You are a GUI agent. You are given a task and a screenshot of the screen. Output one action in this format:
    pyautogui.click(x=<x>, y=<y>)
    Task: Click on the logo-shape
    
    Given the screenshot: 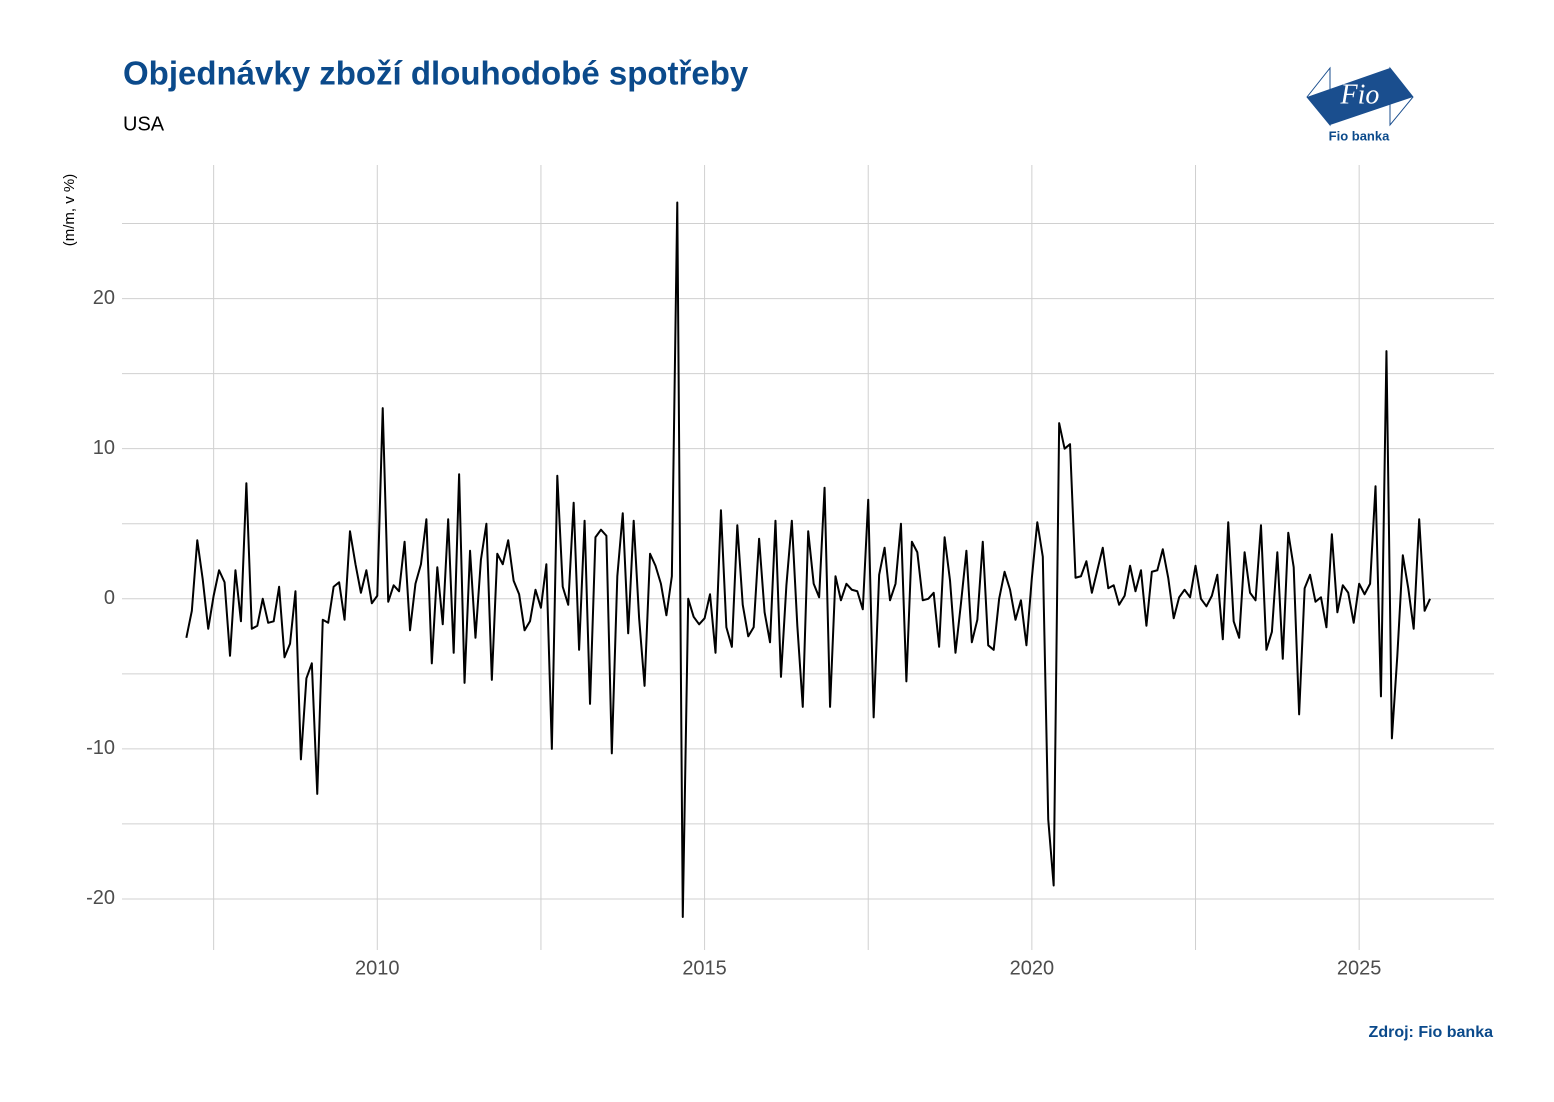 What is the action you would take?
    pyautogui.click(x=1360, y=96)
    